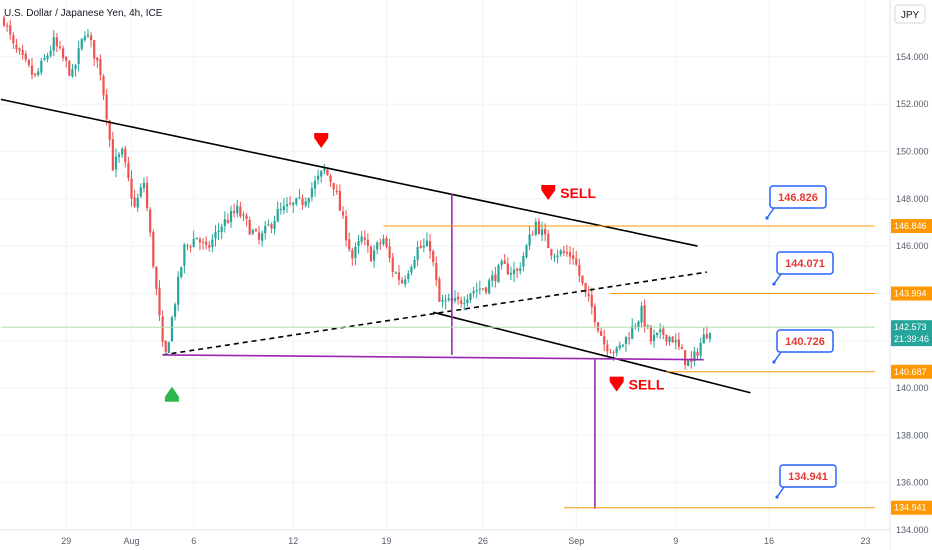 The width and height of the screenshot is (932, 550). I want to click on price-callout: 146.826, so click(796, 202).